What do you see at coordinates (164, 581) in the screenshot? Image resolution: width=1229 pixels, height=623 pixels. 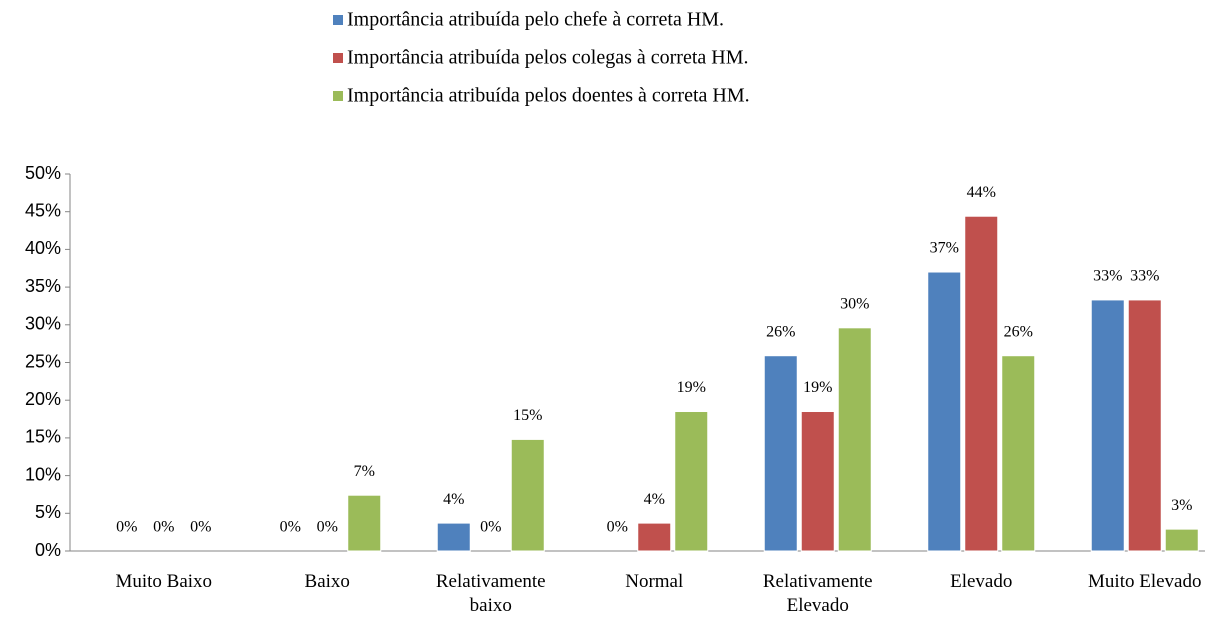 I see `x-tick-label: Muito Baixo` at bounding box center [164, 581].